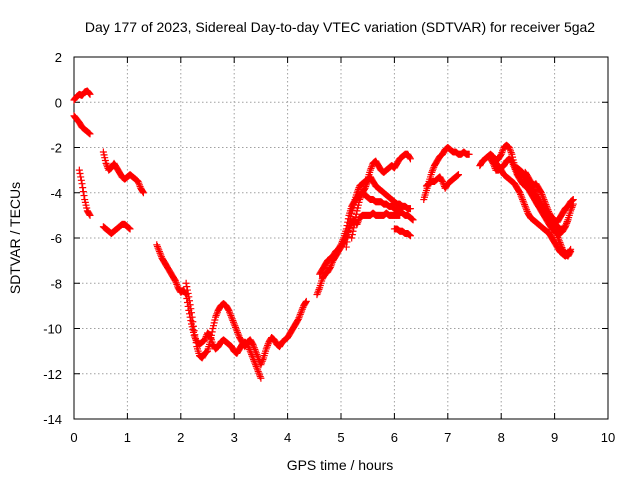 The height and width of the screenshot is (480, 640). I want to click on x-tick-label: 3, so click(234, 437).